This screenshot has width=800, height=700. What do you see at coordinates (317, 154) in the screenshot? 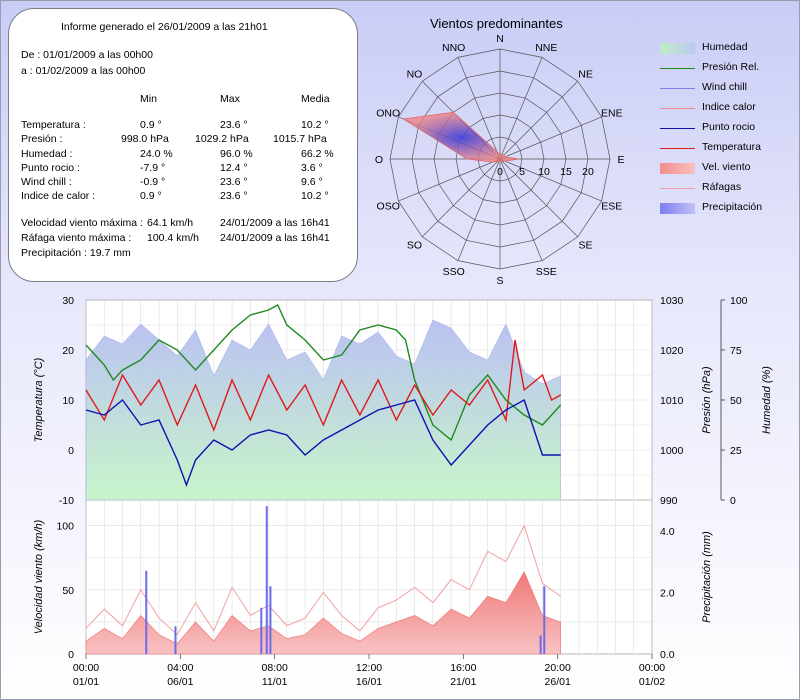
I see `row-media: 66.2 %` at bounding box center [317, 154].